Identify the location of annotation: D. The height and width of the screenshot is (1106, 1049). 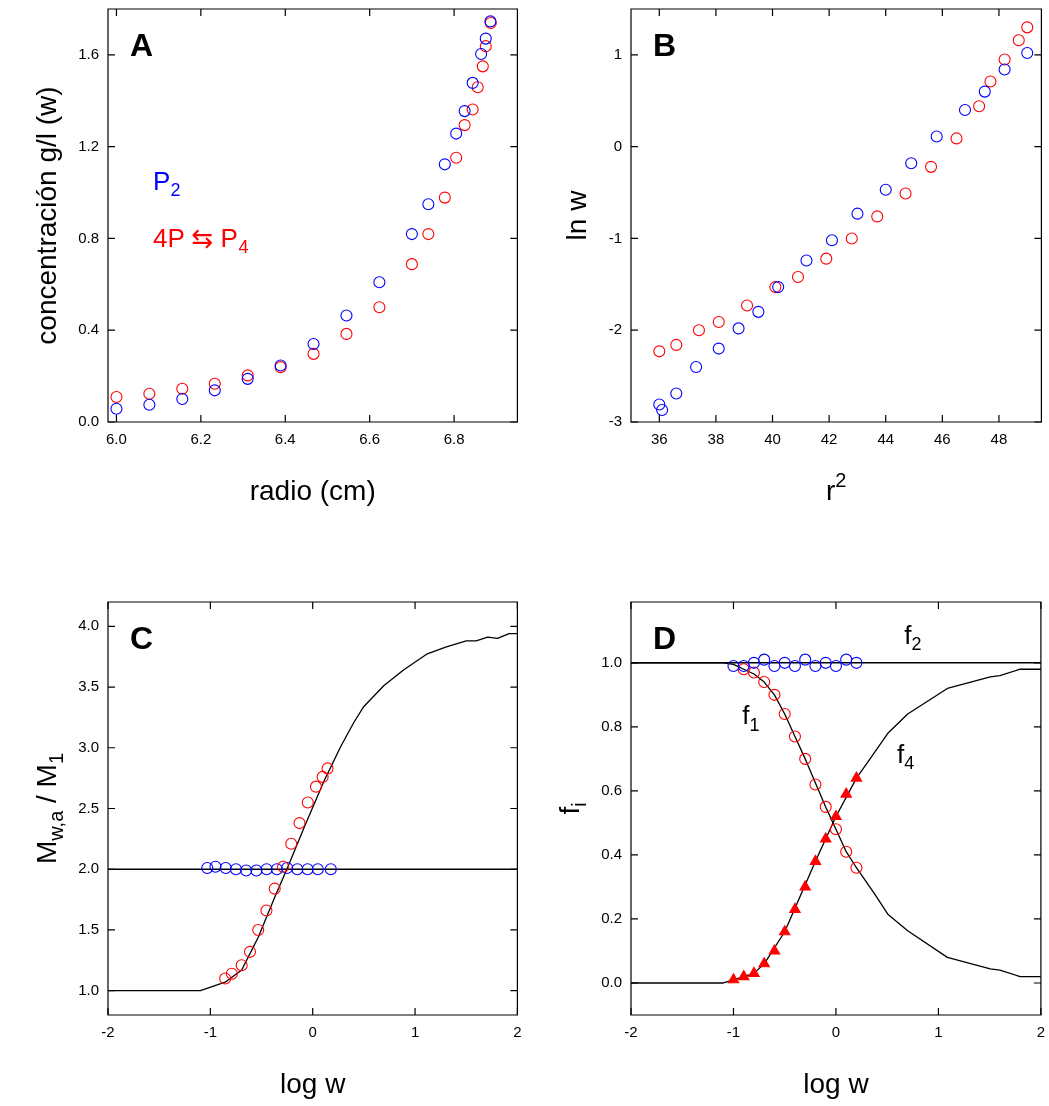
(665, 637).